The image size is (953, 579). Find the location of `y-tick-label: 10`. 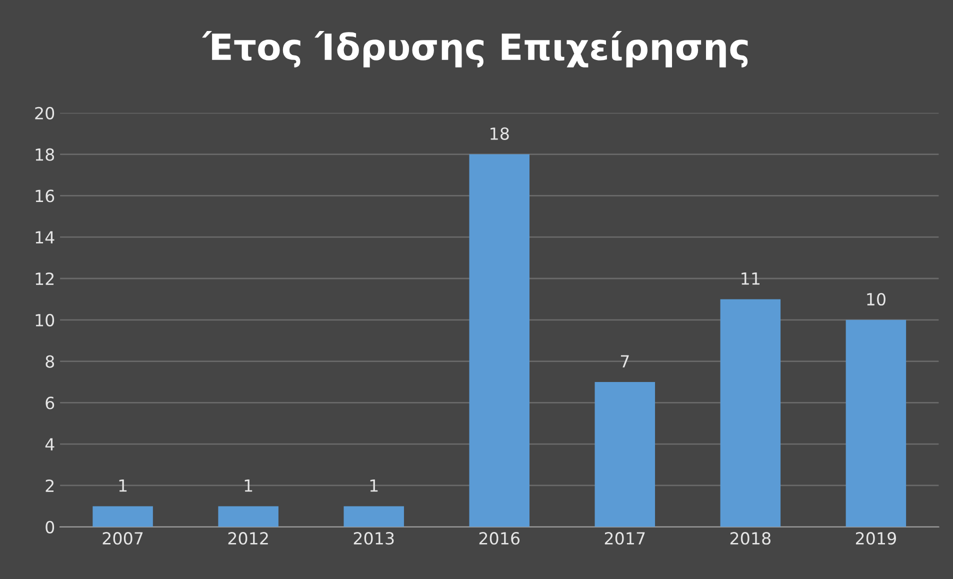

y-tick-label: 10 is located at coordinates (45, 320).